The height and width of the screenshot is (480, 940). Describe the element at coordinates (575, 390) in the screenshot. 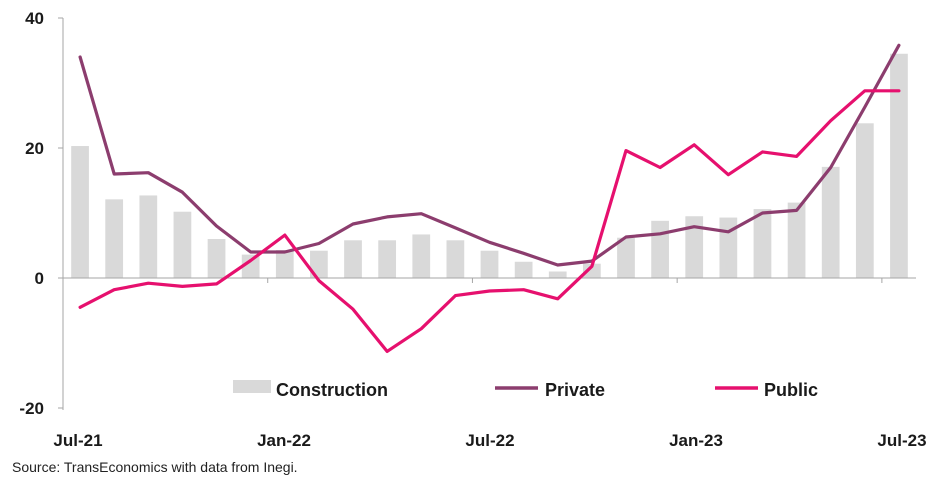

I see `legend-label-private: Private` at that location.